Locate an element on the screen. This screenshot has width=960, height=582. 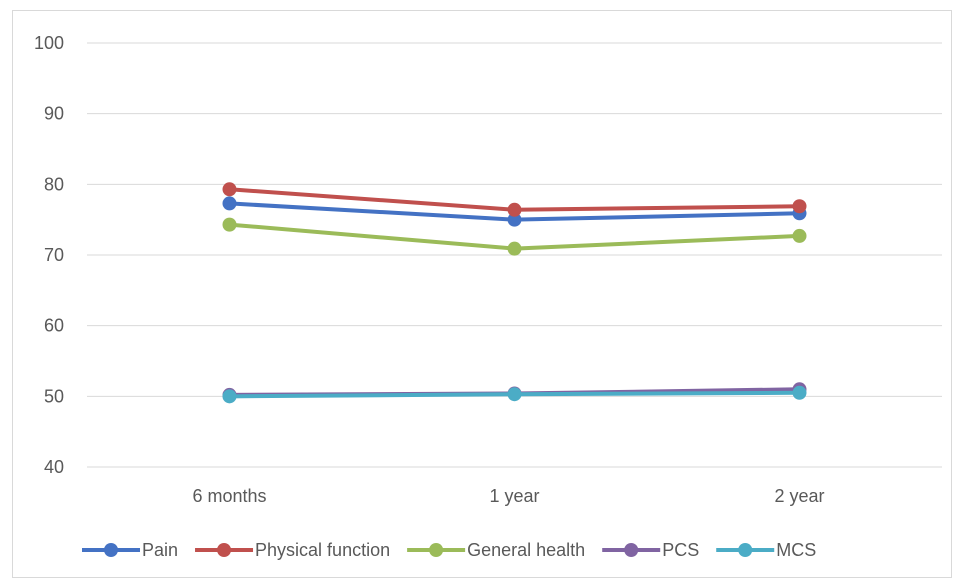
y-tick-label: 60 is located at coordinates (54, 326).